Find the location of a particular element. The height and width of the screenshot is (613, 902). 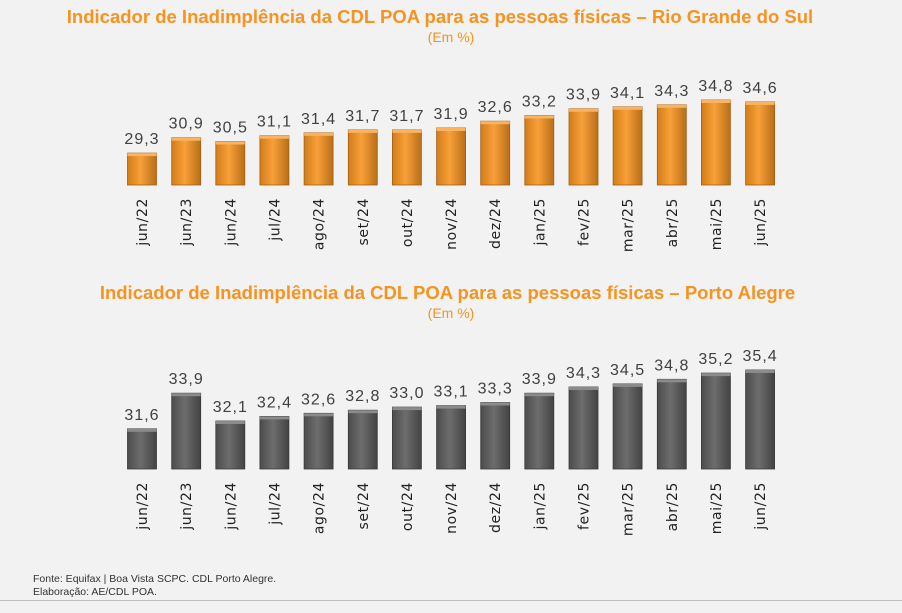

bar-group: 31,9 nov/24 is located at coordinates (451, 178).